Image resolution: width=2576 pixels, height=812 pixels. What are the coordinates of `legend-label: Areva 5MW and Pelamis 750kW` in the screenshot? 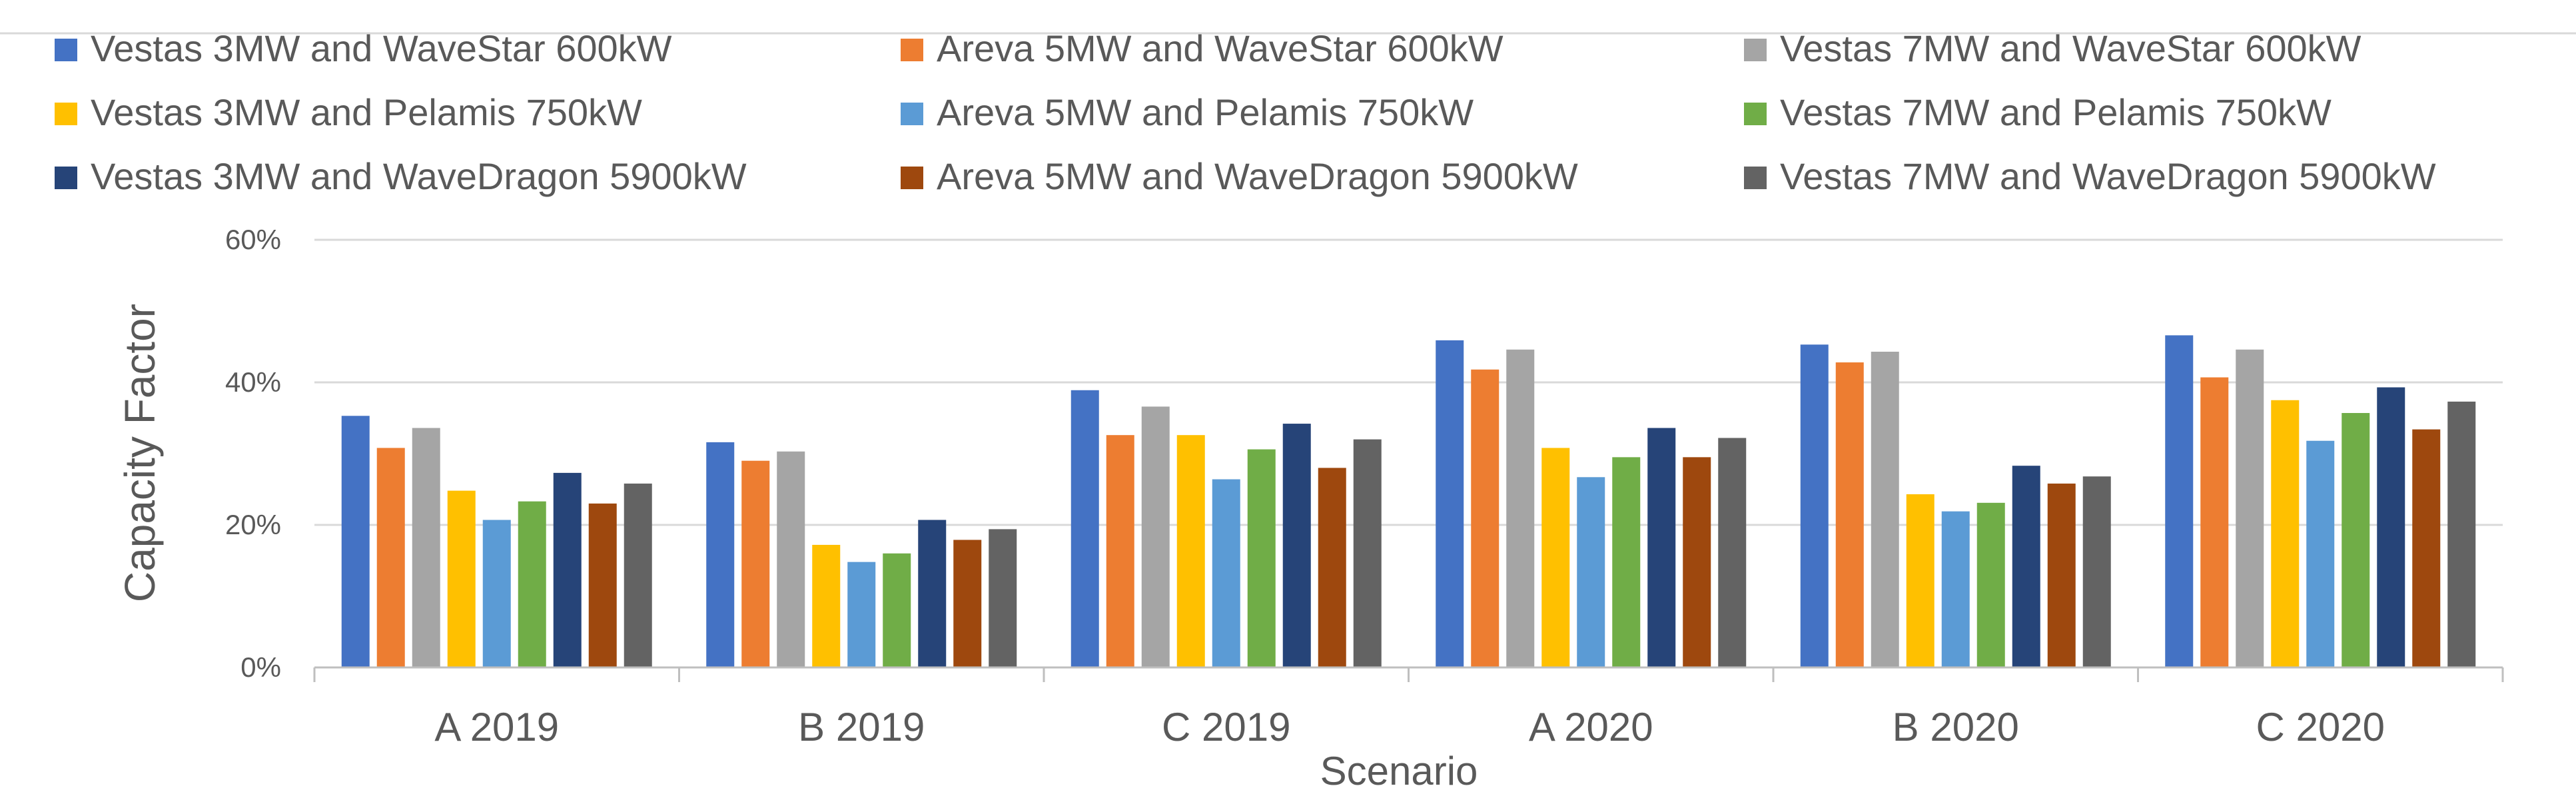 It's located at (1205, 112).